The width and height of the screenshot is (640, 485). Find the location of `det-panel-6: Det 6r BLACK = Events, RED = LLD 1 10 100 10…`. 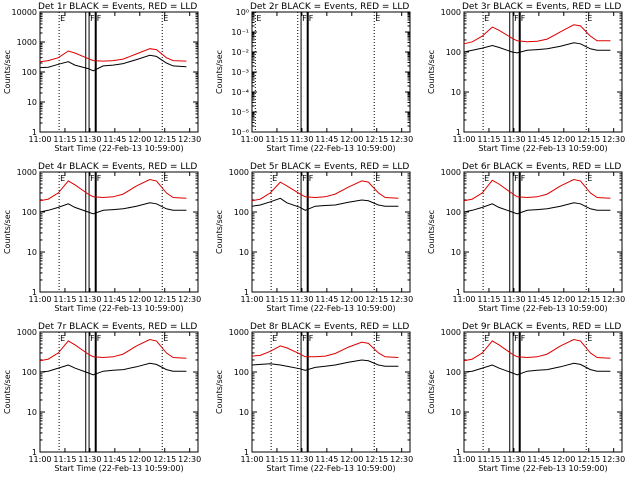

det-panel-6: Det 6r BLACK = Events, RED = LLD 1 10 100 10… is located at coordinates (526, 237).